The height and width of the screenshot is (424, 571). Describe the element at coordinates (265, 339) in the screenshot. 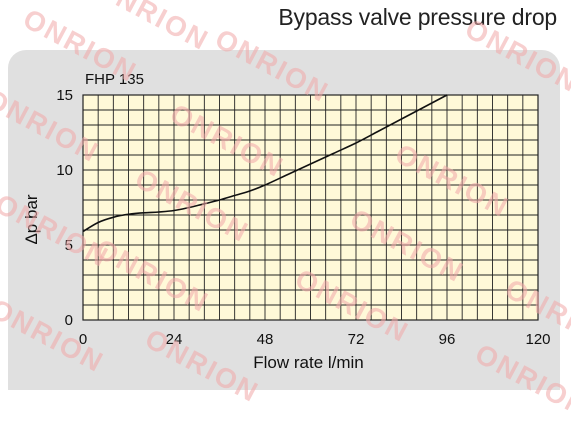

I see `x-tick-label: 48` at that location.